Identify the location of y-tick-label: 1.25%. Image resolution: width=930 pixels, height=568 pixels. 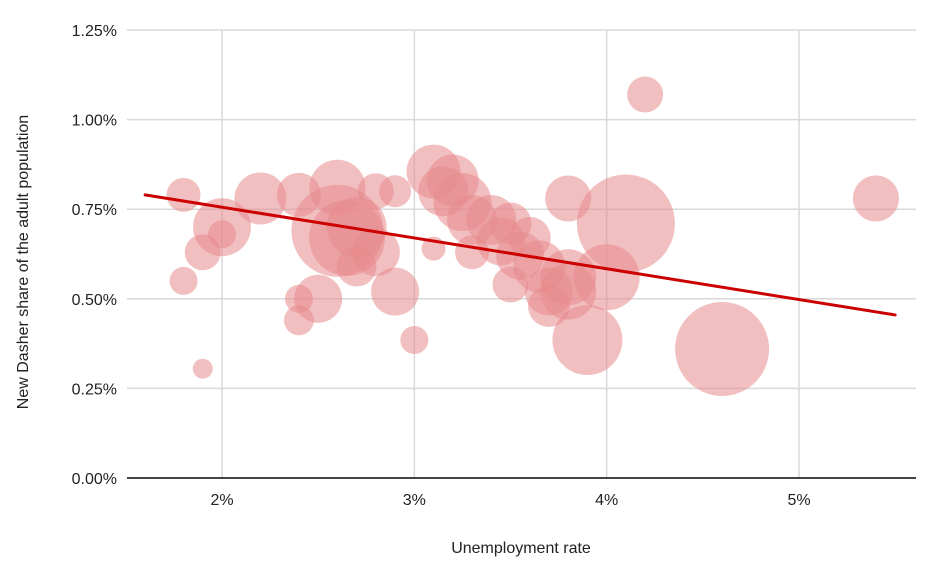
(94, 31).